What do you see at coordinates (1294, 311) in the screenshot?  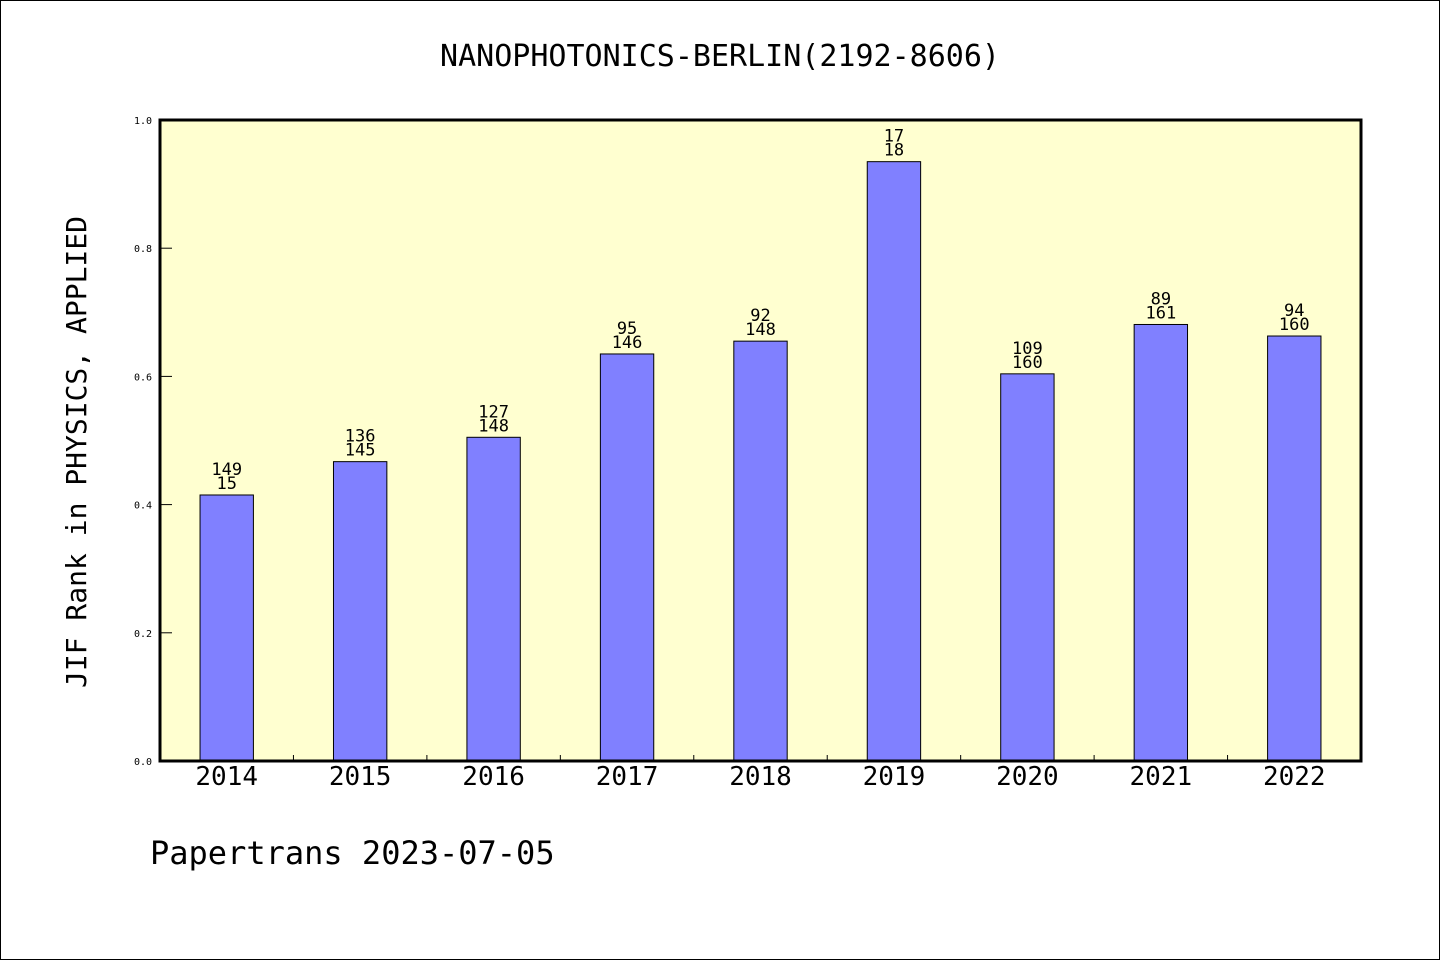 I see `rank-label: 94` at bounding box center [1294, 311].